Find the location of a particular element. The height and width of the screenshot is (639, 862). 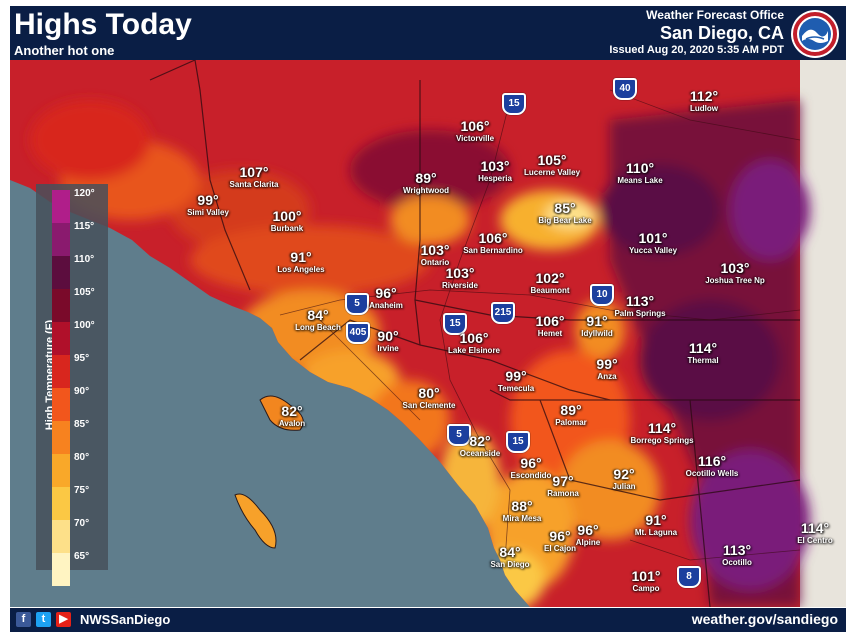

city-label: 82° Oceanside is located at coordinates (480, 445).